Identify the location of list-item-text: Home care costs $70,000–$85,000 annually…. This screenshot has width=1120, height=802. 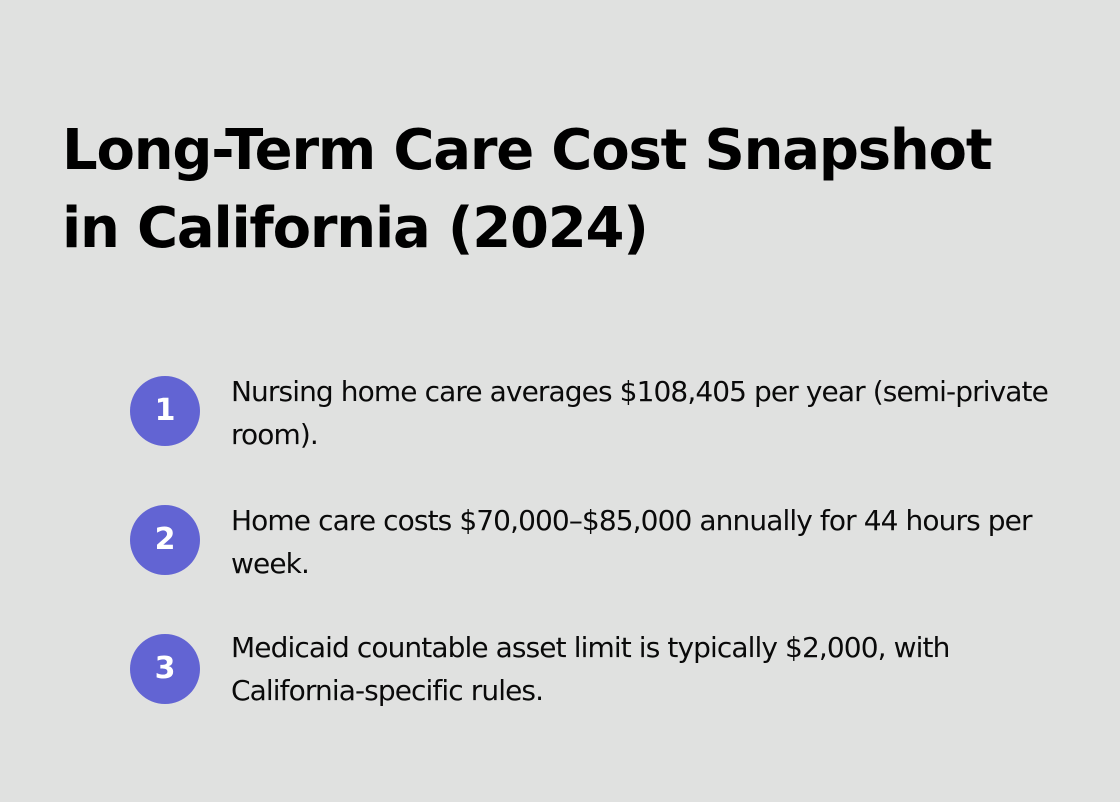
(631, 542).